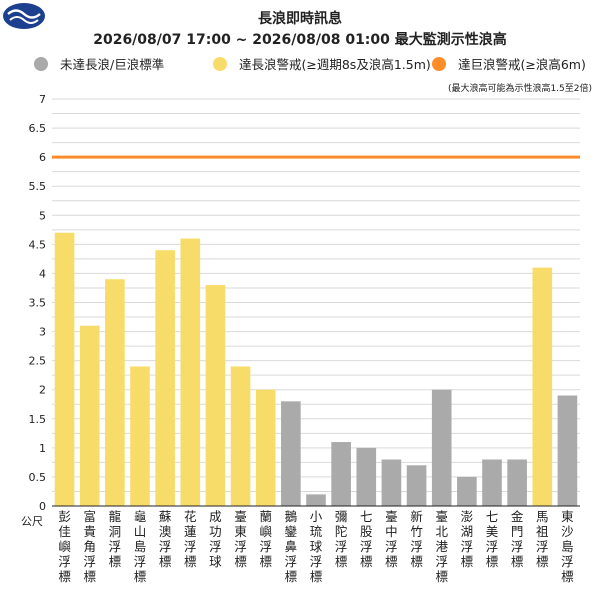 This screenshot has width=600, height=600. Describe the element at coordinates (41, 63) in the screenshot. I see `legend-dot-gray` at that location.